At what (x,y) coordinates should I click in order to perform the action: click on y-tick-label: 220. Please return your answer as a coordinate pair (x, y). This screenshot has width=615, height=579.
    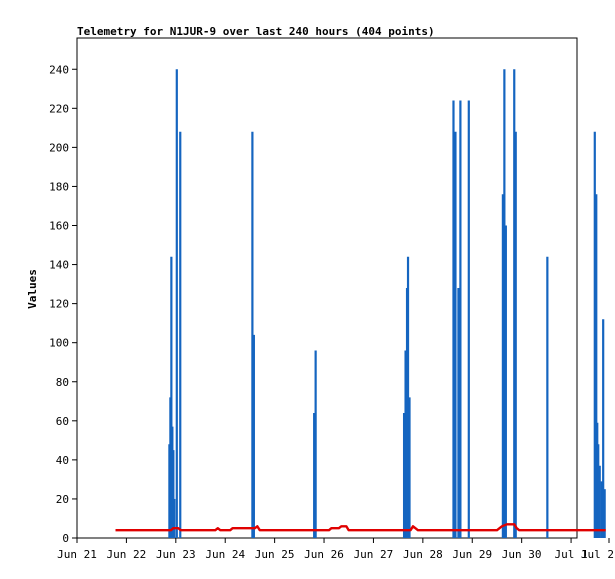
    Looking at the image, I should click on (59, 108).